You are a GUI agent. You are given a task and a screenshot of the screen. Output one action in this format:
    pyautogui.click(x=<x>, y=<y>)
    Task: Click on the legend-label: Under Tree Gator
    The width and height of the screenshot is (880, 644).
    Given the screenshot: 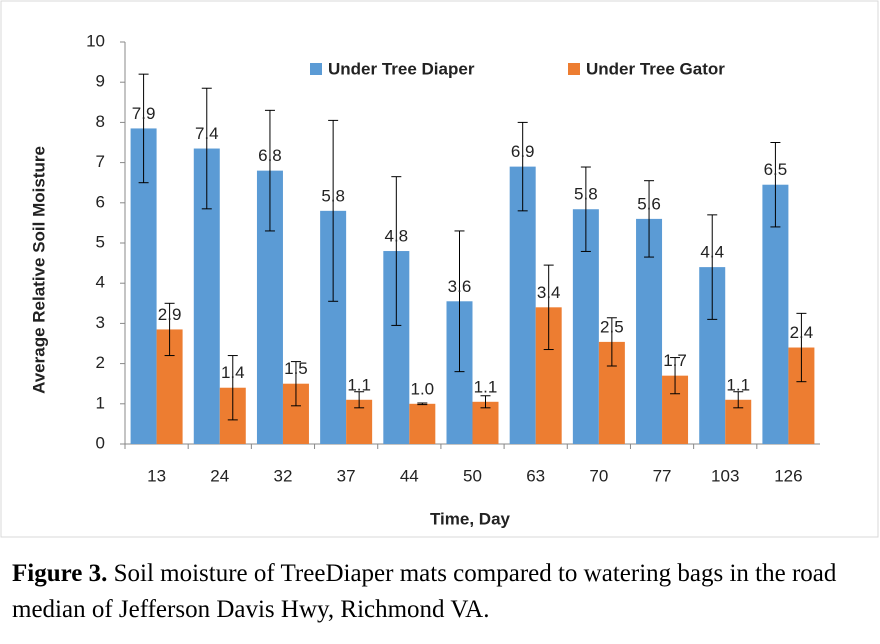 What is the action you would take?
    pyautogui.click(x=655, y=68)
    